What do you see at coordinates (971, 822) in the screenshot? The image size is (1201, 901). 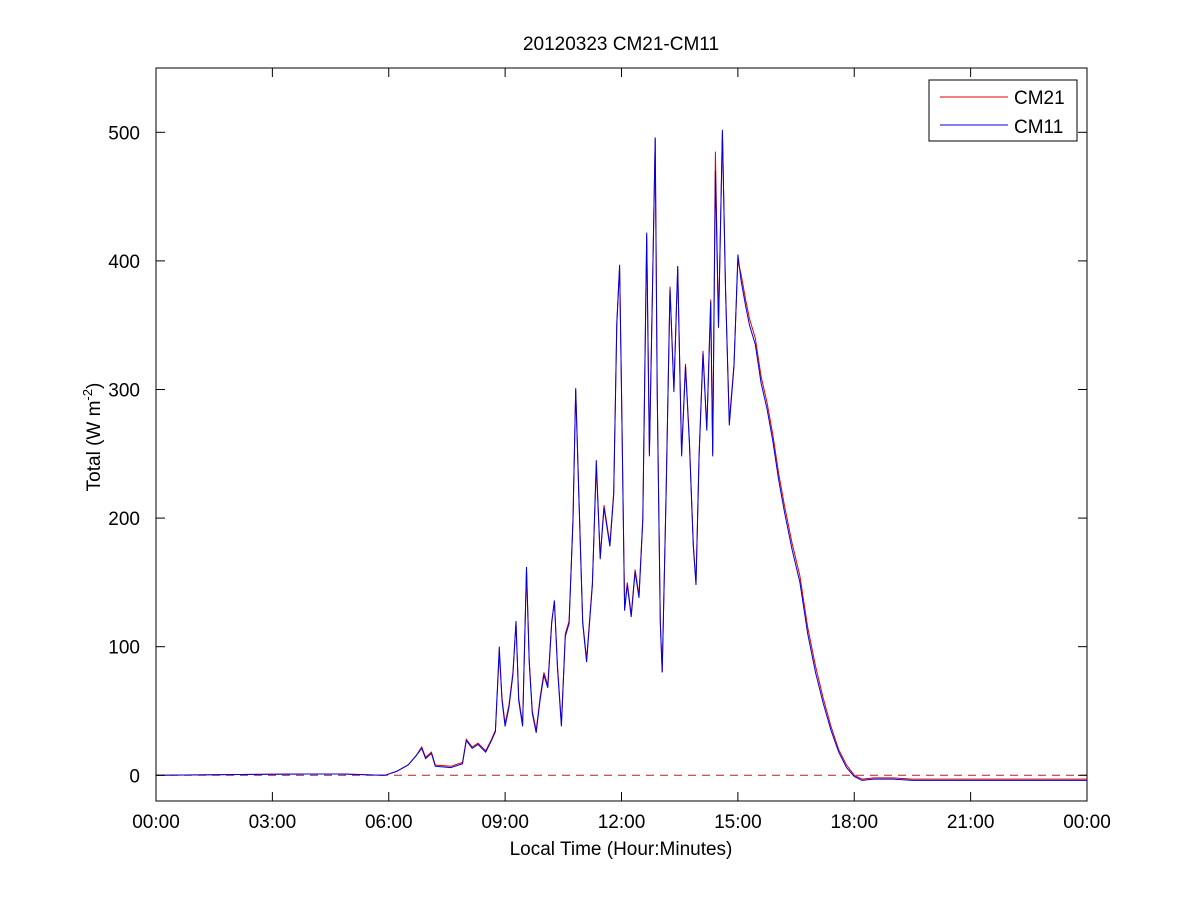 I see `x-tick-label: 21:00` at bounding box center [971, 822].